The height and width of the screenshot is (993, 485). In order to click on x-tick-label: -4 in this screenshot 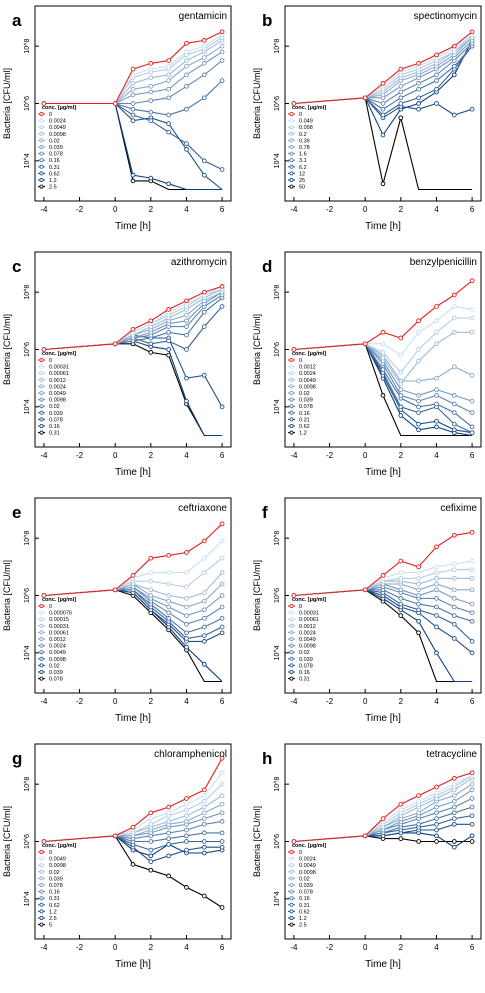, I will do `click(44, 947)`.